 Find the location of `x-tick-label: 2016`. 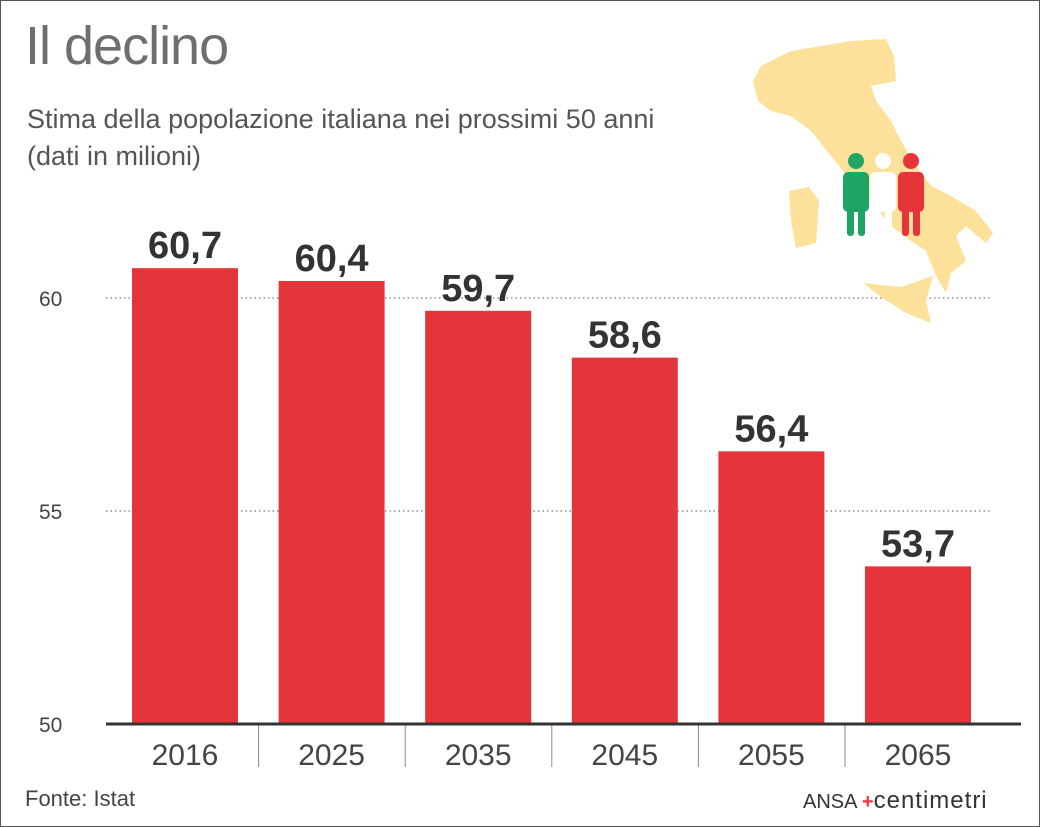

x-tick-label: 2016 is located at coordinates (185, 755).